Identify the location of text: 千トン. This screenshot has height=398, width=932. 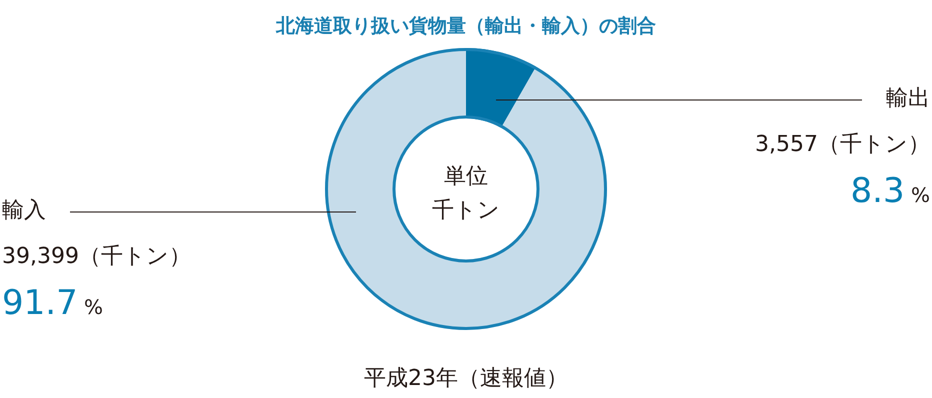
(466, 211).